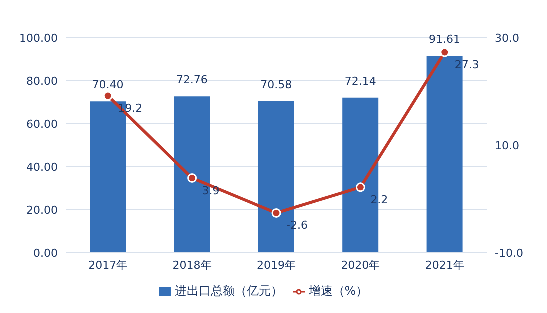  Describe the element at coordinates (211, 191) in the screenshot. I see `data-label: 3.9` at that location.